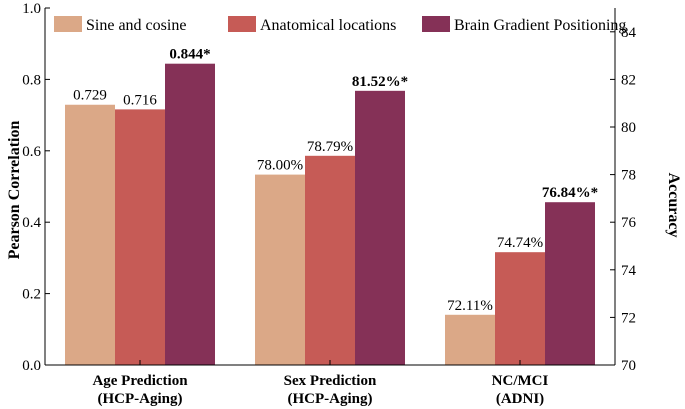  Describe the element at coordinates (629, 223) in the screenshot. I see `right-tick-label: 76` at that location.